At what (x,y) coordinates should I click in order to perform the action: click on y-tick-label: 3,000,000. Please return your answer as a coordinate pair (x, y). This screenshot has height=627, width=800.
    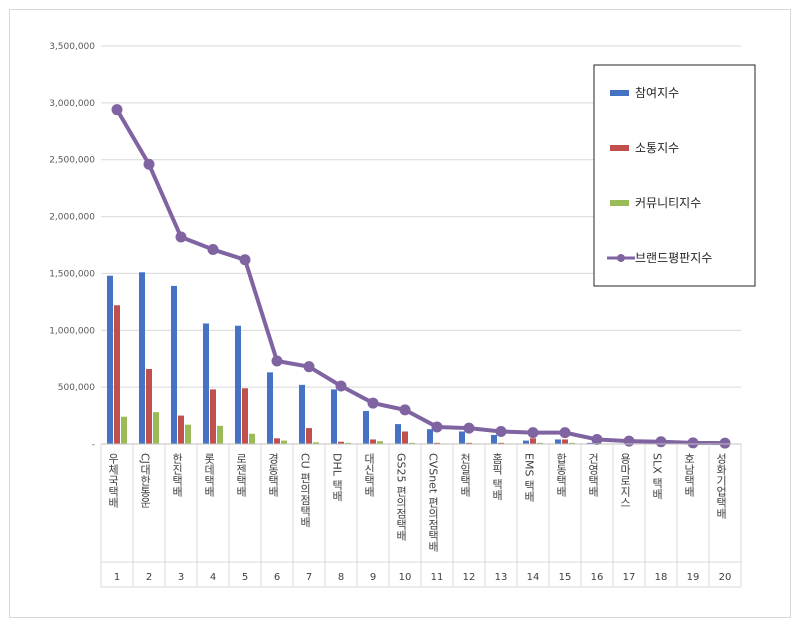
    Looking at the image, I should click on (72, 104).